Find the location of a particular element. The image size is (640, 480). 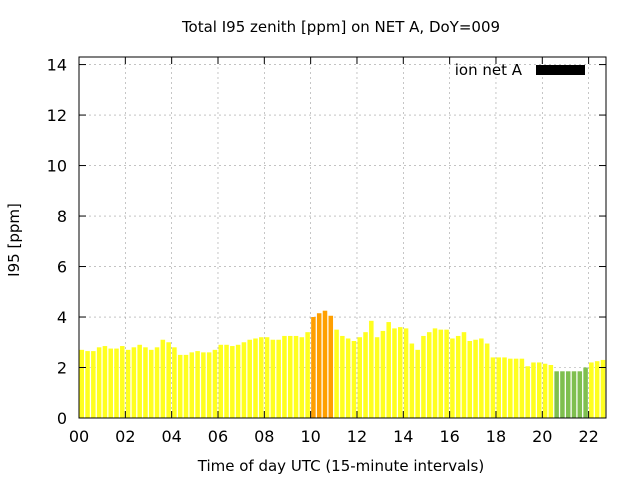

y-tick-label: 8 is located at coordinates (62, 216).